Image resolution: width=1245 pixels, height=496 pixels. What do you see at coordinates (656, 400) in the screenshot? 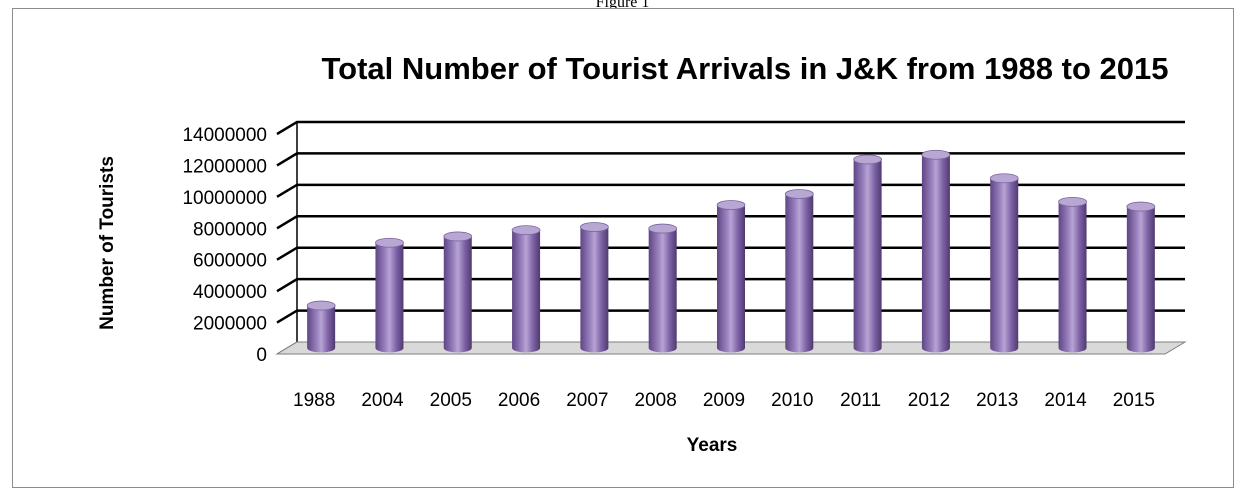
I see `x-tick-label: 2008` at bounding box center [656, 400].